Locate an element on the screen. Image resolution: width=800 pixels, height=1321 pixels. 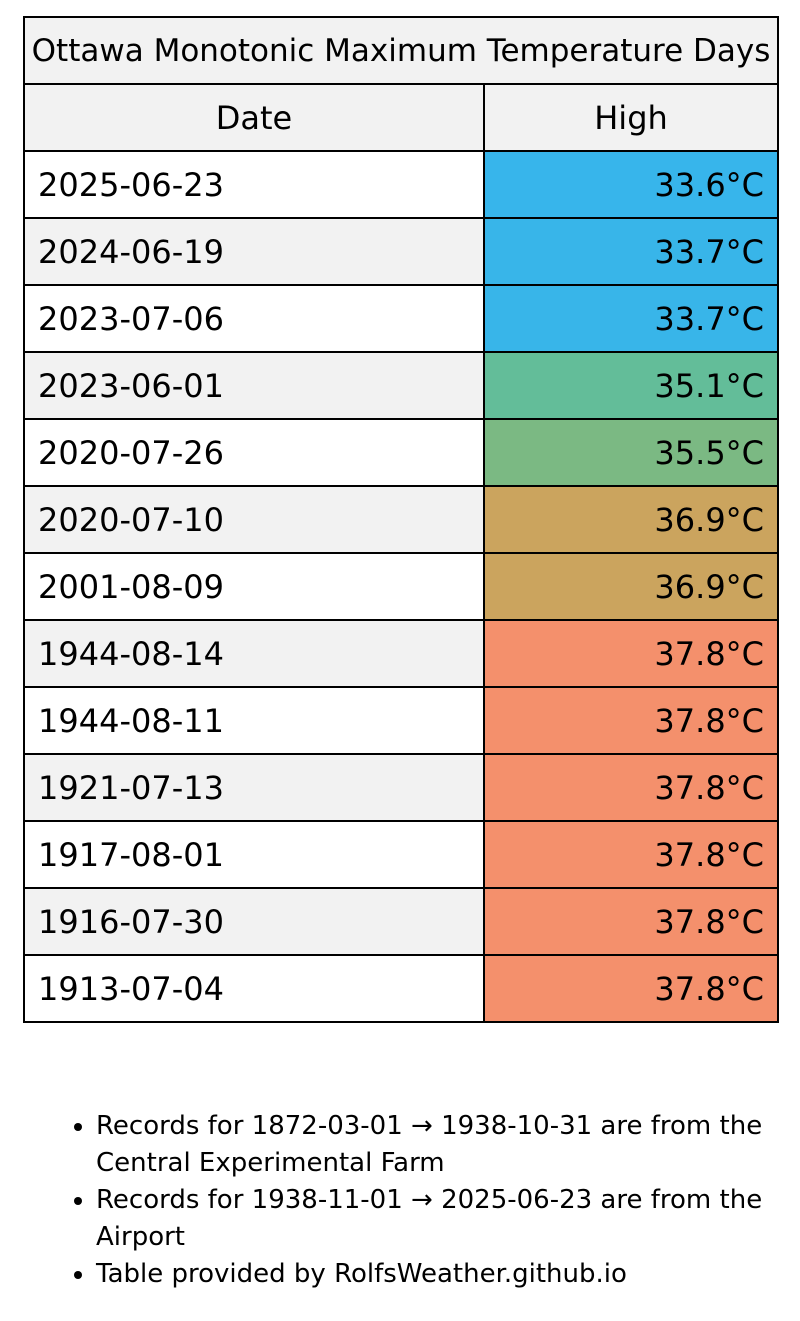
table-row: 2020-07-10 36.9°C is located at coordinates (401, 519).